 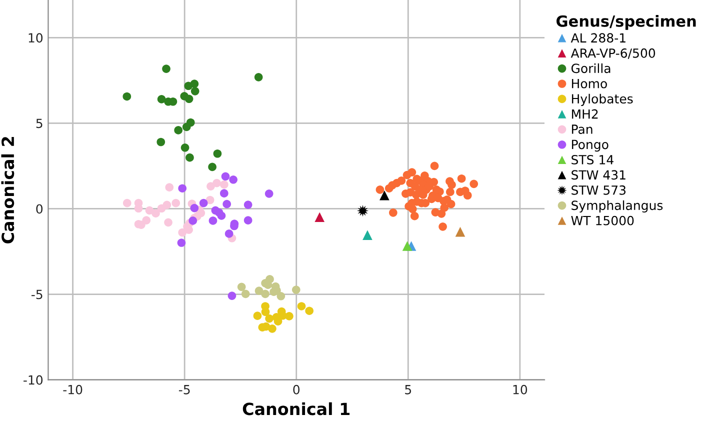 I want to click on legend-label: STW 431, so click(x=599, y=175).